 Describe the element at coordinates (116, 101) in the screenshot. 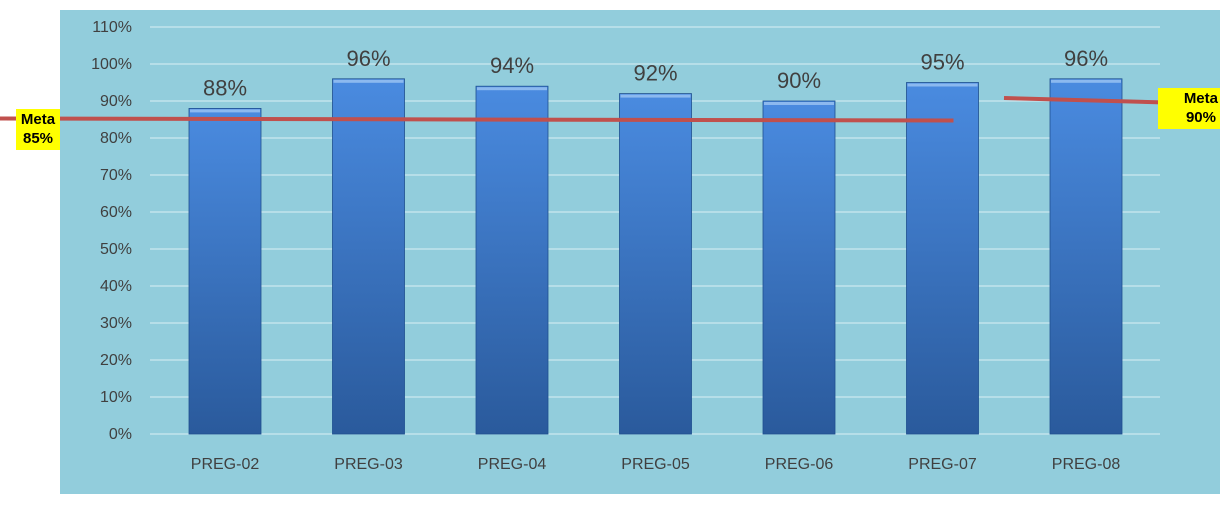

I see `y-tick-label: 90%` at that location.